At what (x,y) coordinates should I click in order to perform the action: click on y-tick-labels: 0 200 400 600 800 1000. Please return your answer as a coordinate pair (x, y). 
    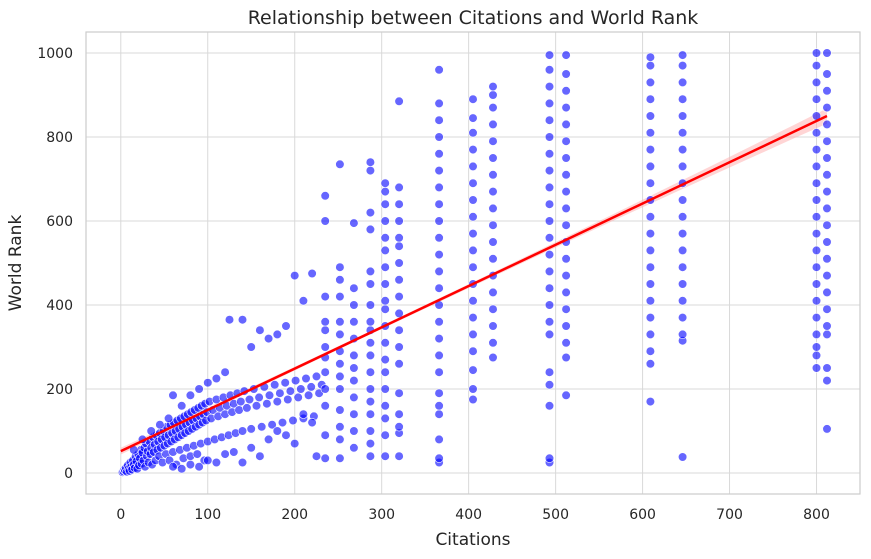
    Looking at the image, I should click on (55, 264).